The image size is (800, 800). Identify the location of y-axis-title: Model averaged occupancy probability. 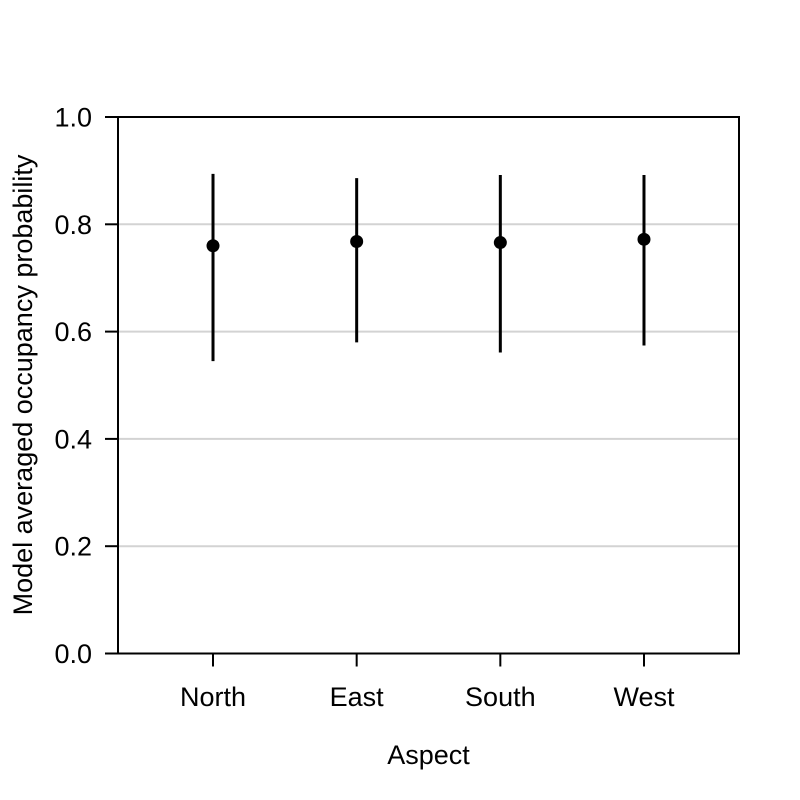
(23, 384).